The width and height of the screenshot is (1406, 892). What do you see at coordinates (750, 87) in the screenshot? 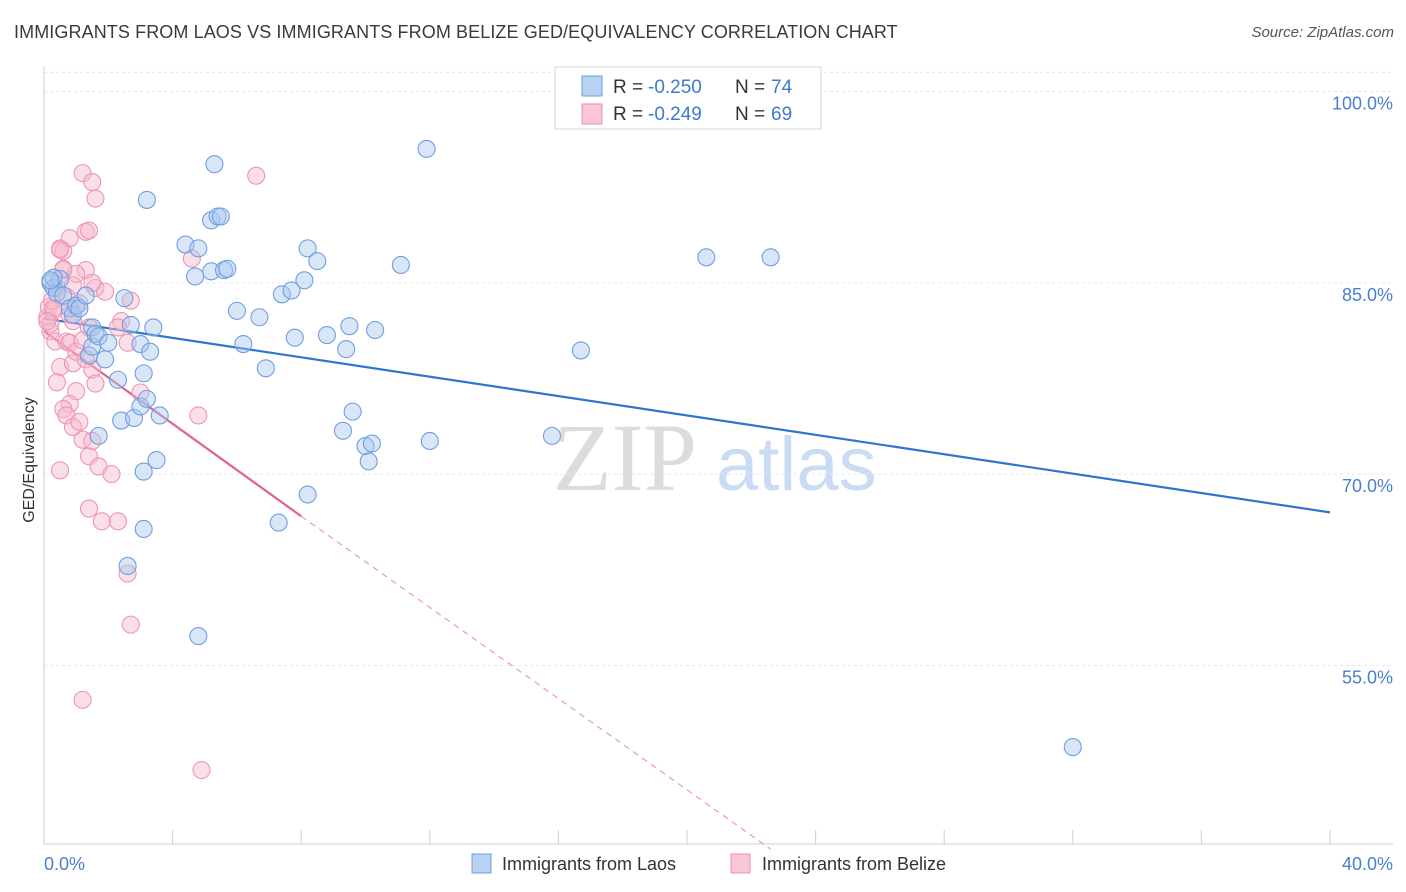
I see `legend-n-label-laos: N =` at bounding box center [750, 87].